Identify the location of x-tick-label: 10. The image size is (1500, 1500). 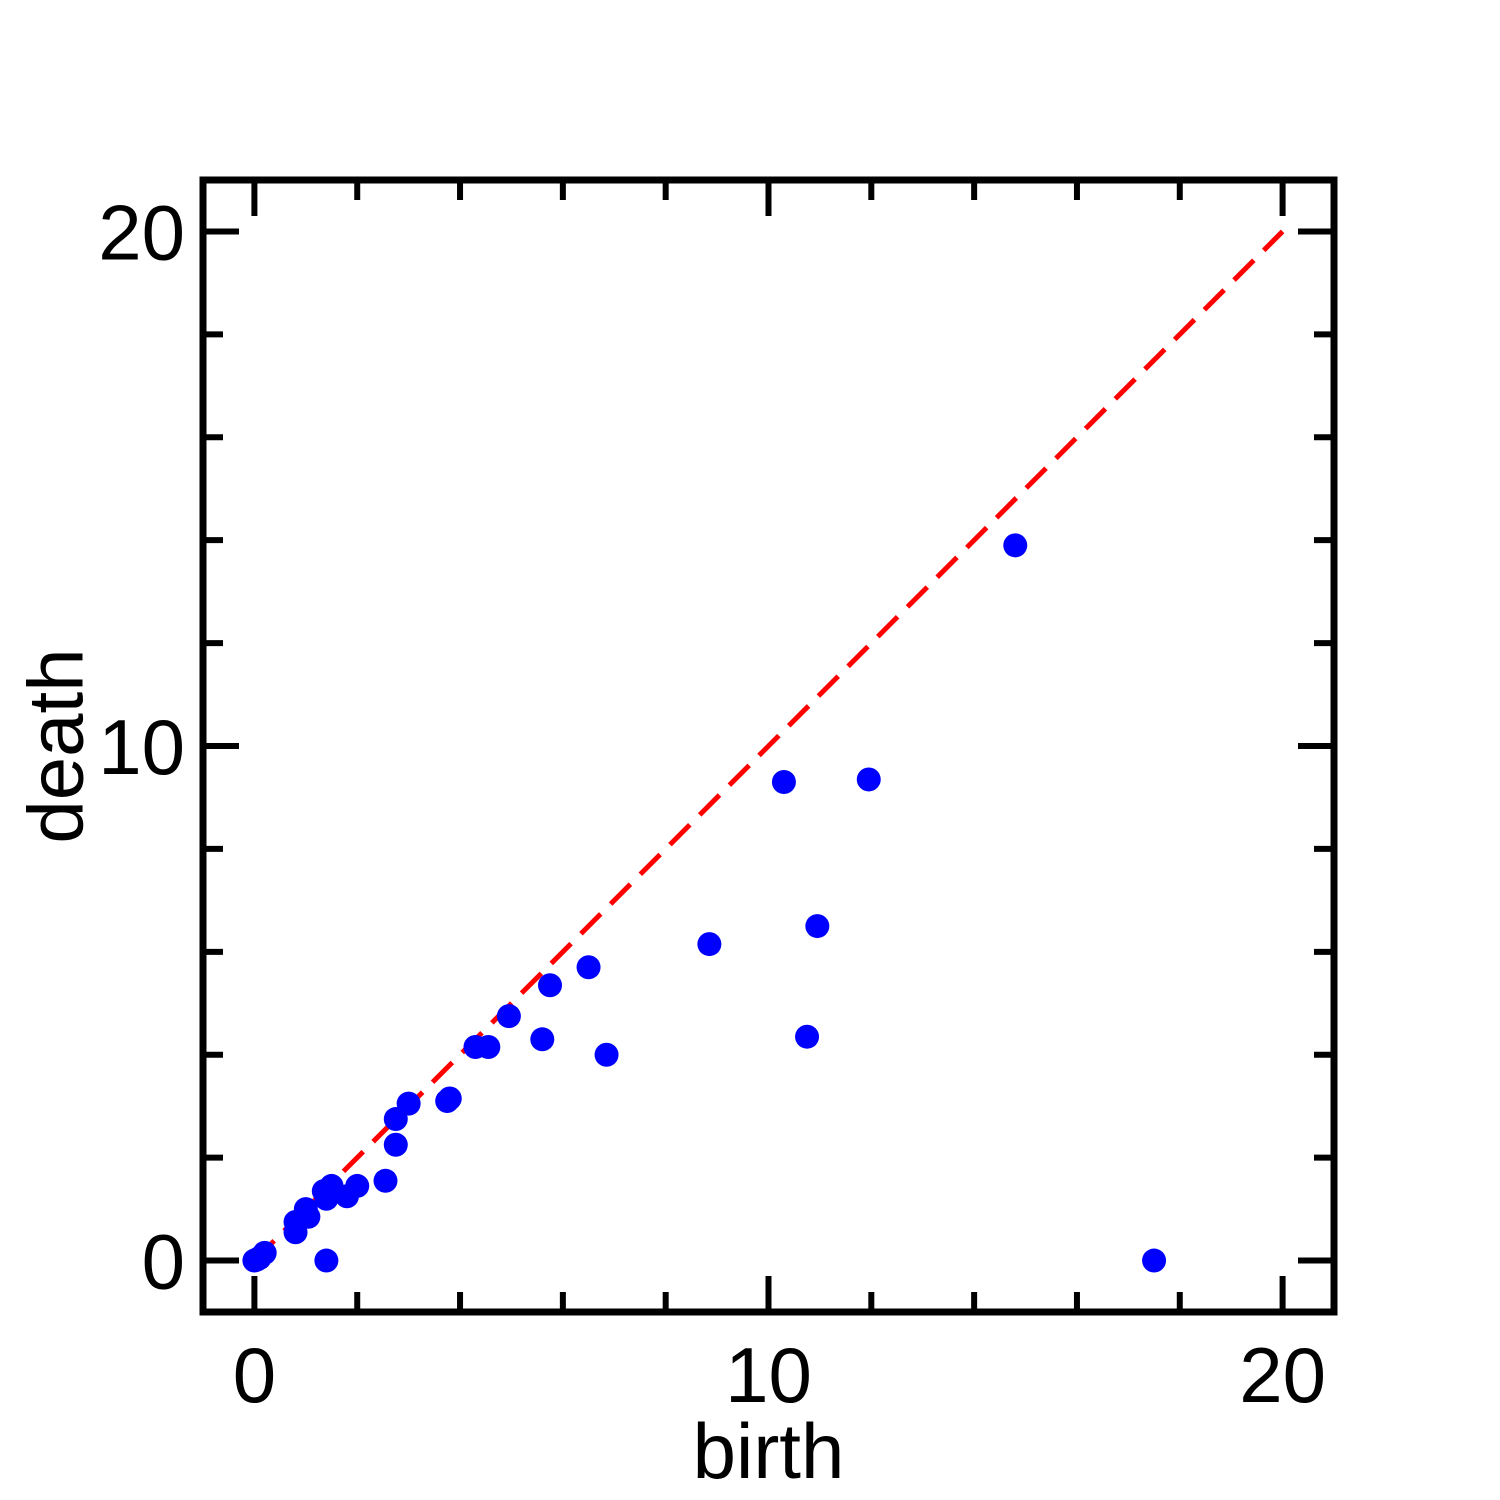
(768, 1375).